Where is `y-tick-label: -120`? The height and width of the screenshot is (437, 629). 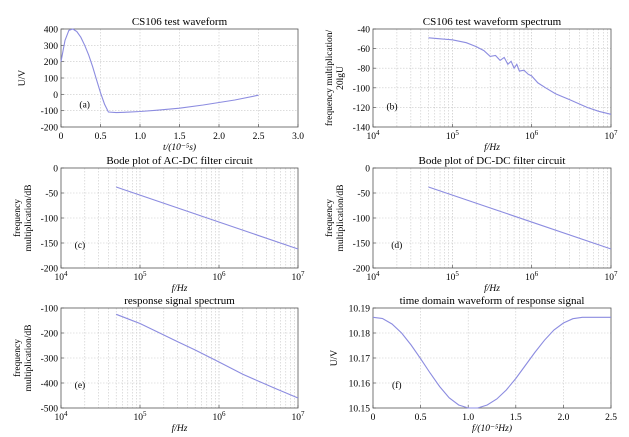 y-tick-label: -120 is located at coordinates (362, 109).